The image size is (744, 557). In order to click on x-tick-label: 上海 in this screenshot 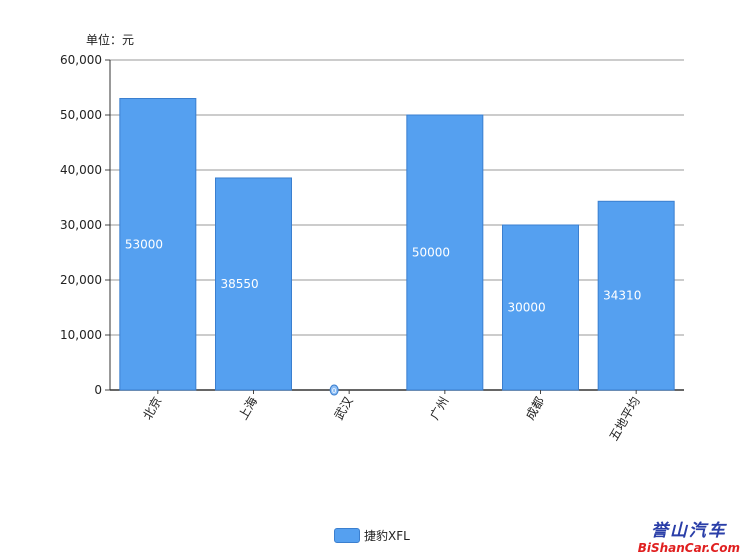, I will do `click(247, 408)`.